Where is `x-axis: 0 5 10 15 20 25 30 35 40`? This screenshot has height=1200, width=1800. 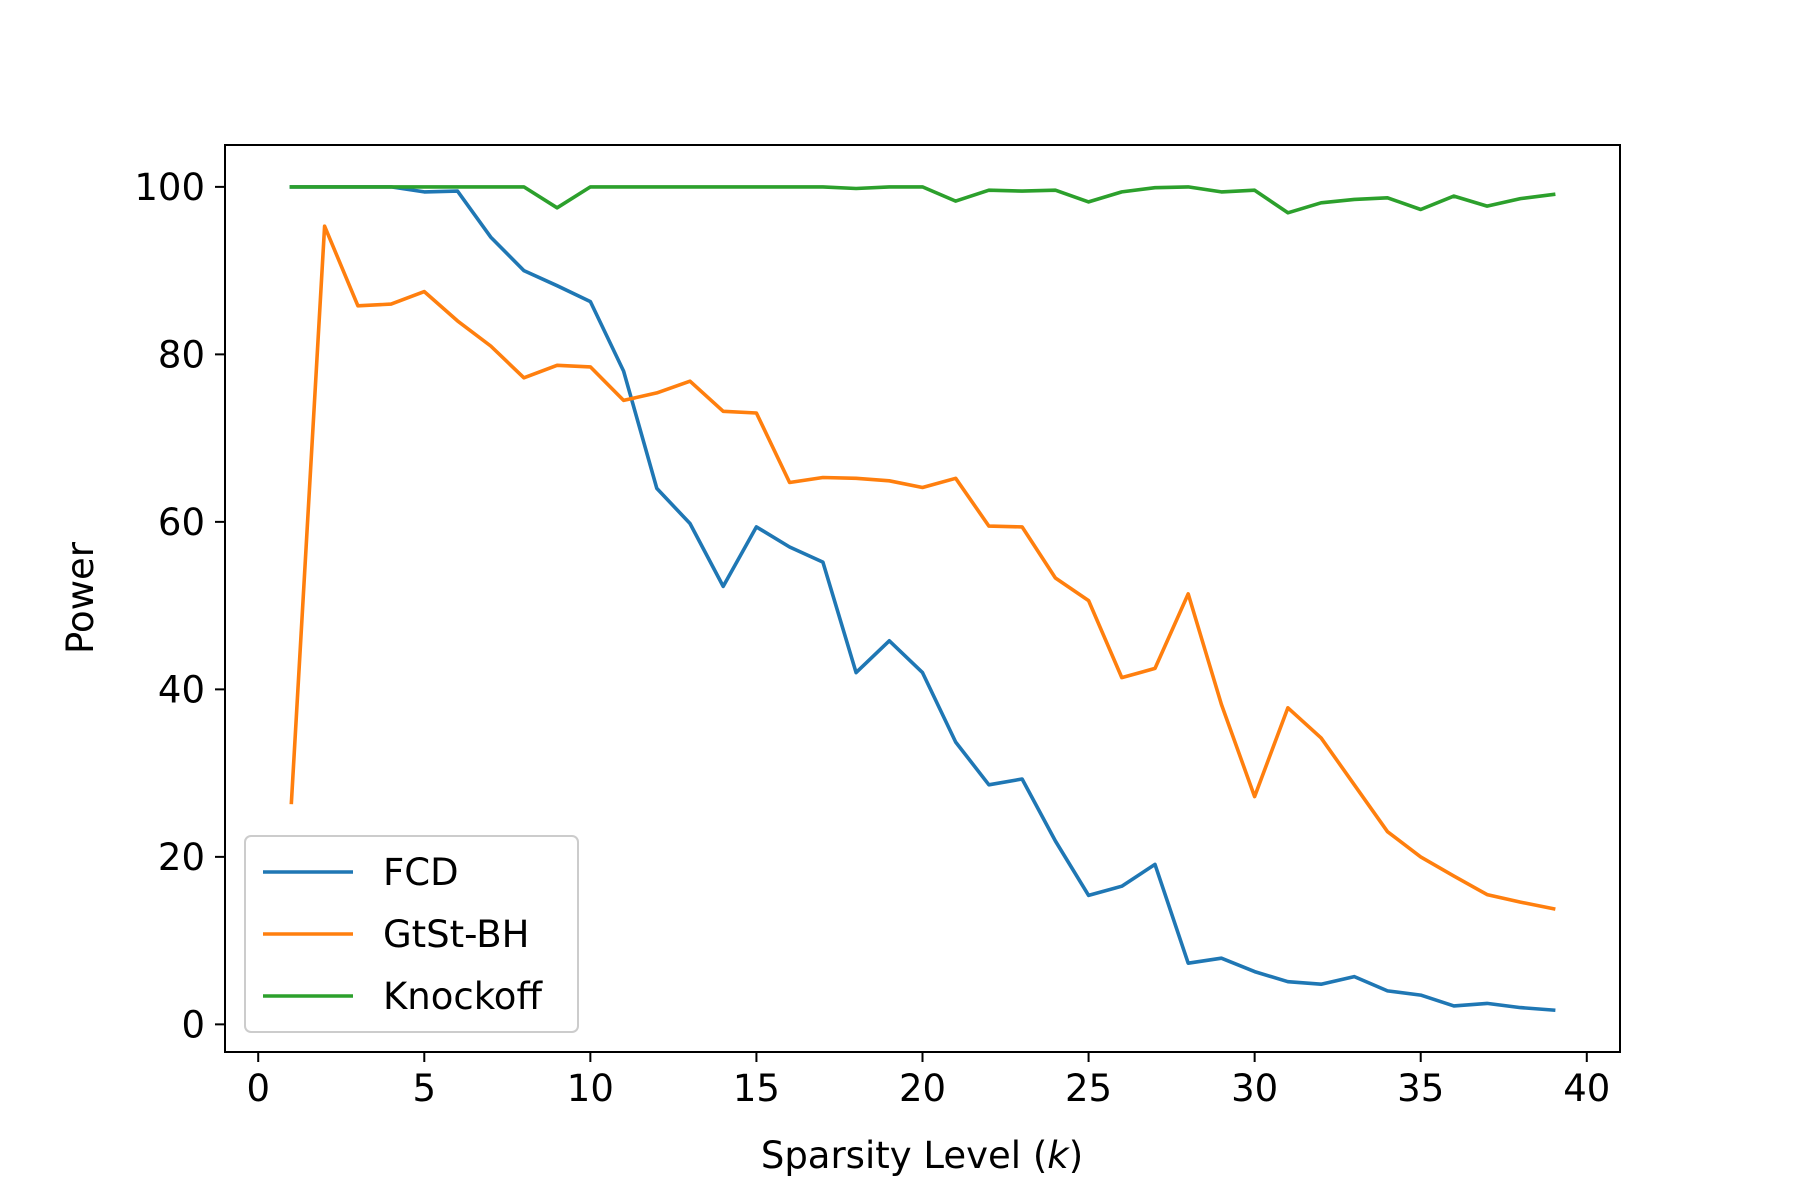 x-axis: 0 5 10 15 20 25 30 35 40 is located at coordinates (928, 1081).